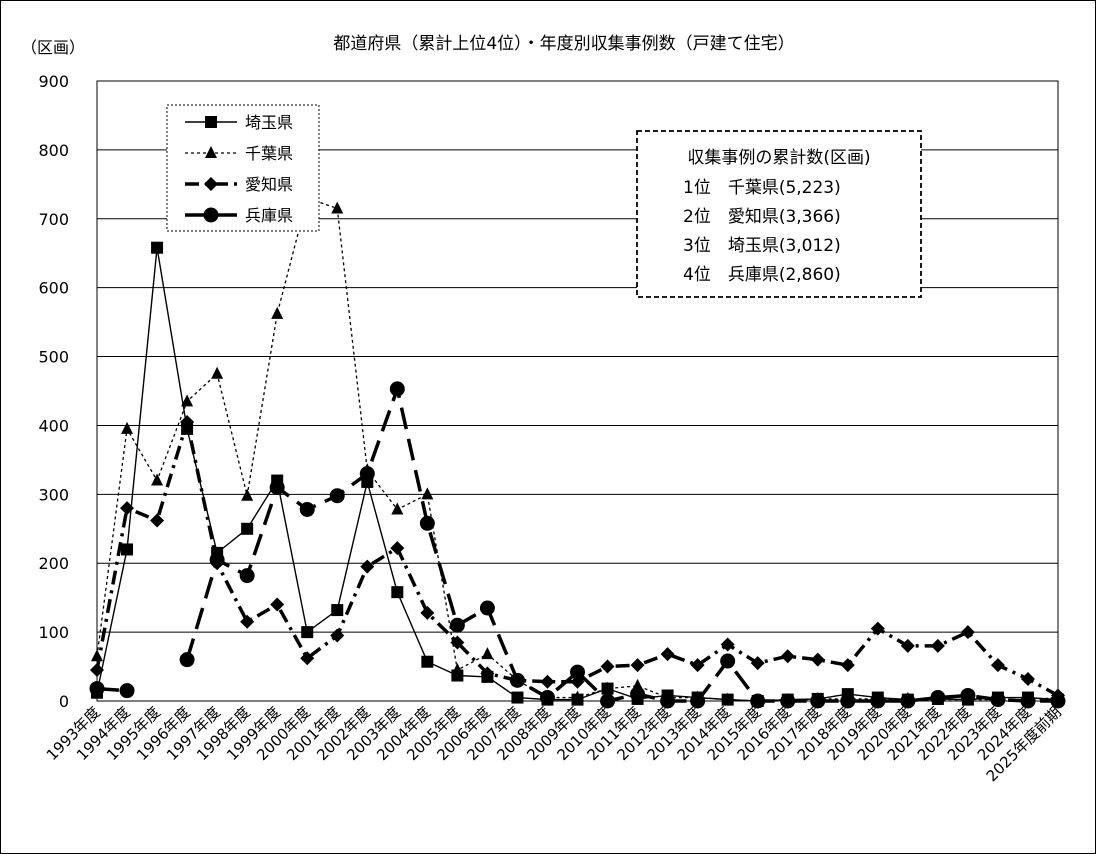  I want to click on y-tick-label: 800, so click(53, 150).